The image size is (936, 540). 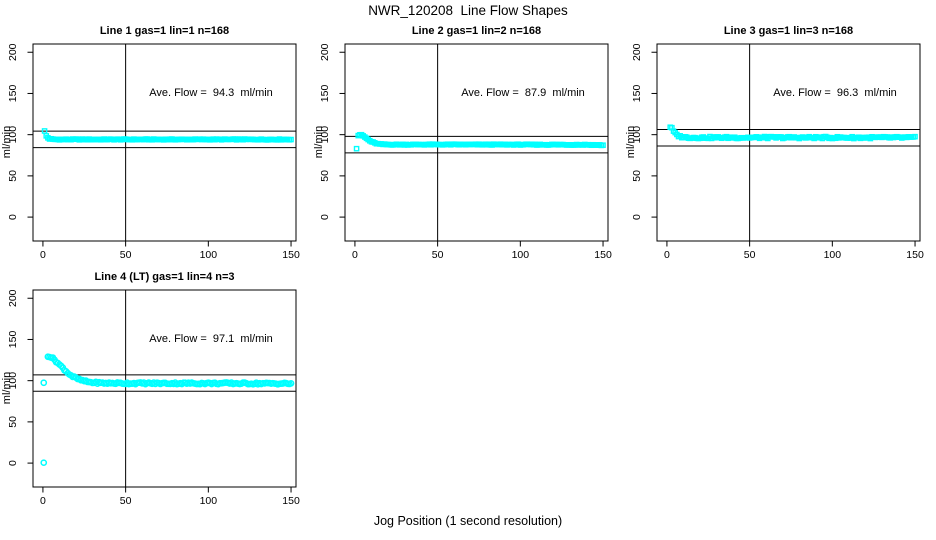 I want to click on ave-flow-annotation: Ave. Flow = 96.3 ml/min, so click(x=835, y=93).